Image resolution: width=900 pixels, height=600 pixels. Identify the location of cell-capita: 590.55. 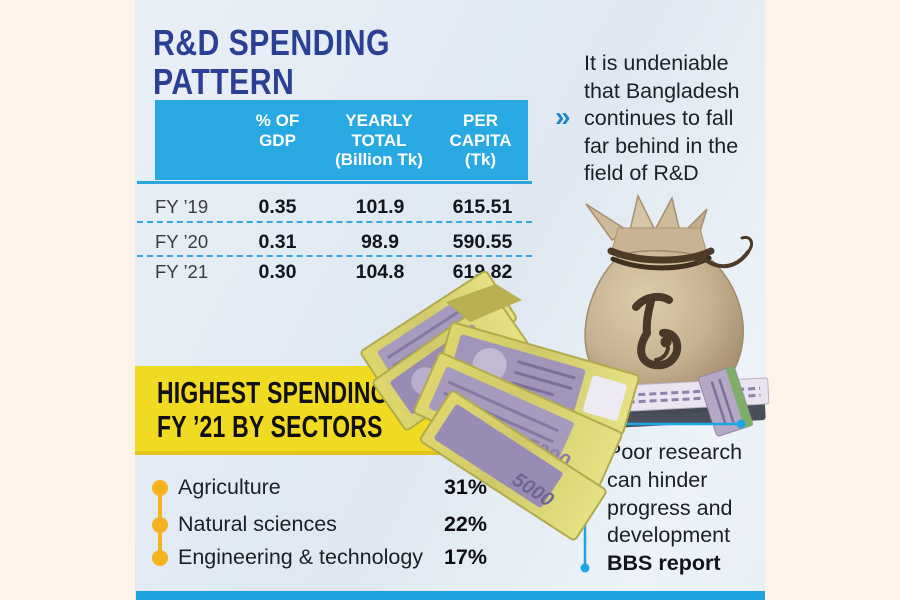
(482, 241).